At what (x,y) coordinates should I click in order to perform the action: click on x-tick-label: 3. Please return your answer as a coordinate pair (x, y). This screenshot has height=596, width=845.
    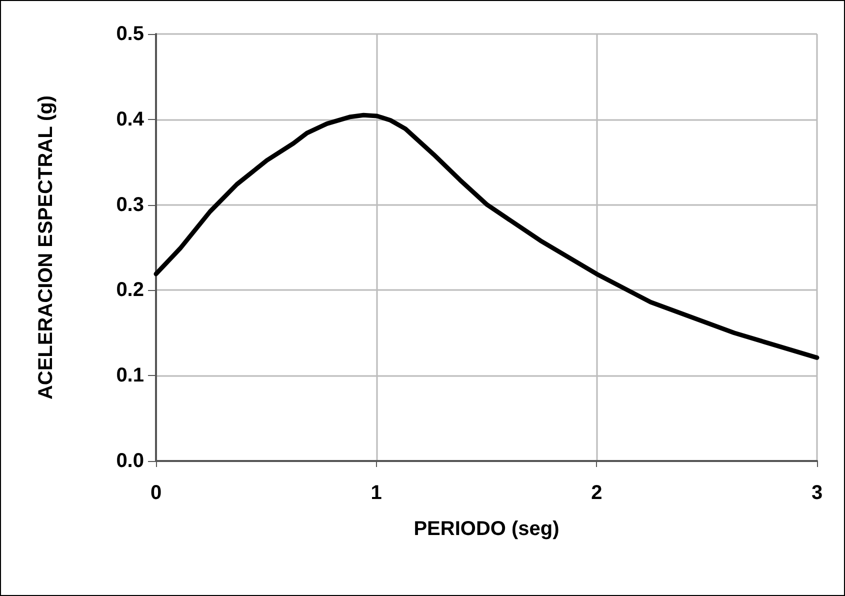
    Looking at the image, I should click on (817, 493).